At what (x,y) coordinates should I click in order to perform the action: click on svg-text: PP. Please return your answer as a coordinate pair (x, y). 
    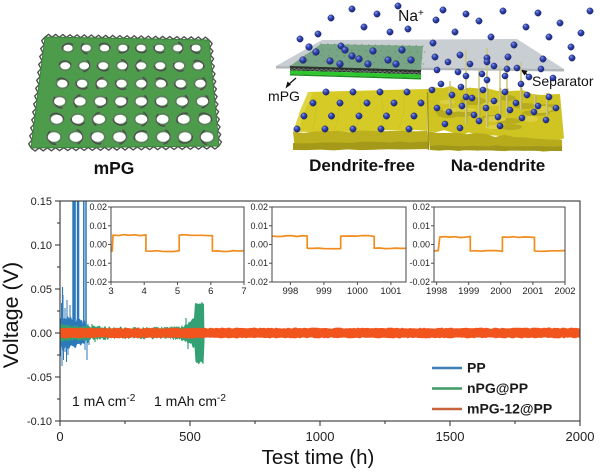
    Looking at the image, I should click on (476, 368).